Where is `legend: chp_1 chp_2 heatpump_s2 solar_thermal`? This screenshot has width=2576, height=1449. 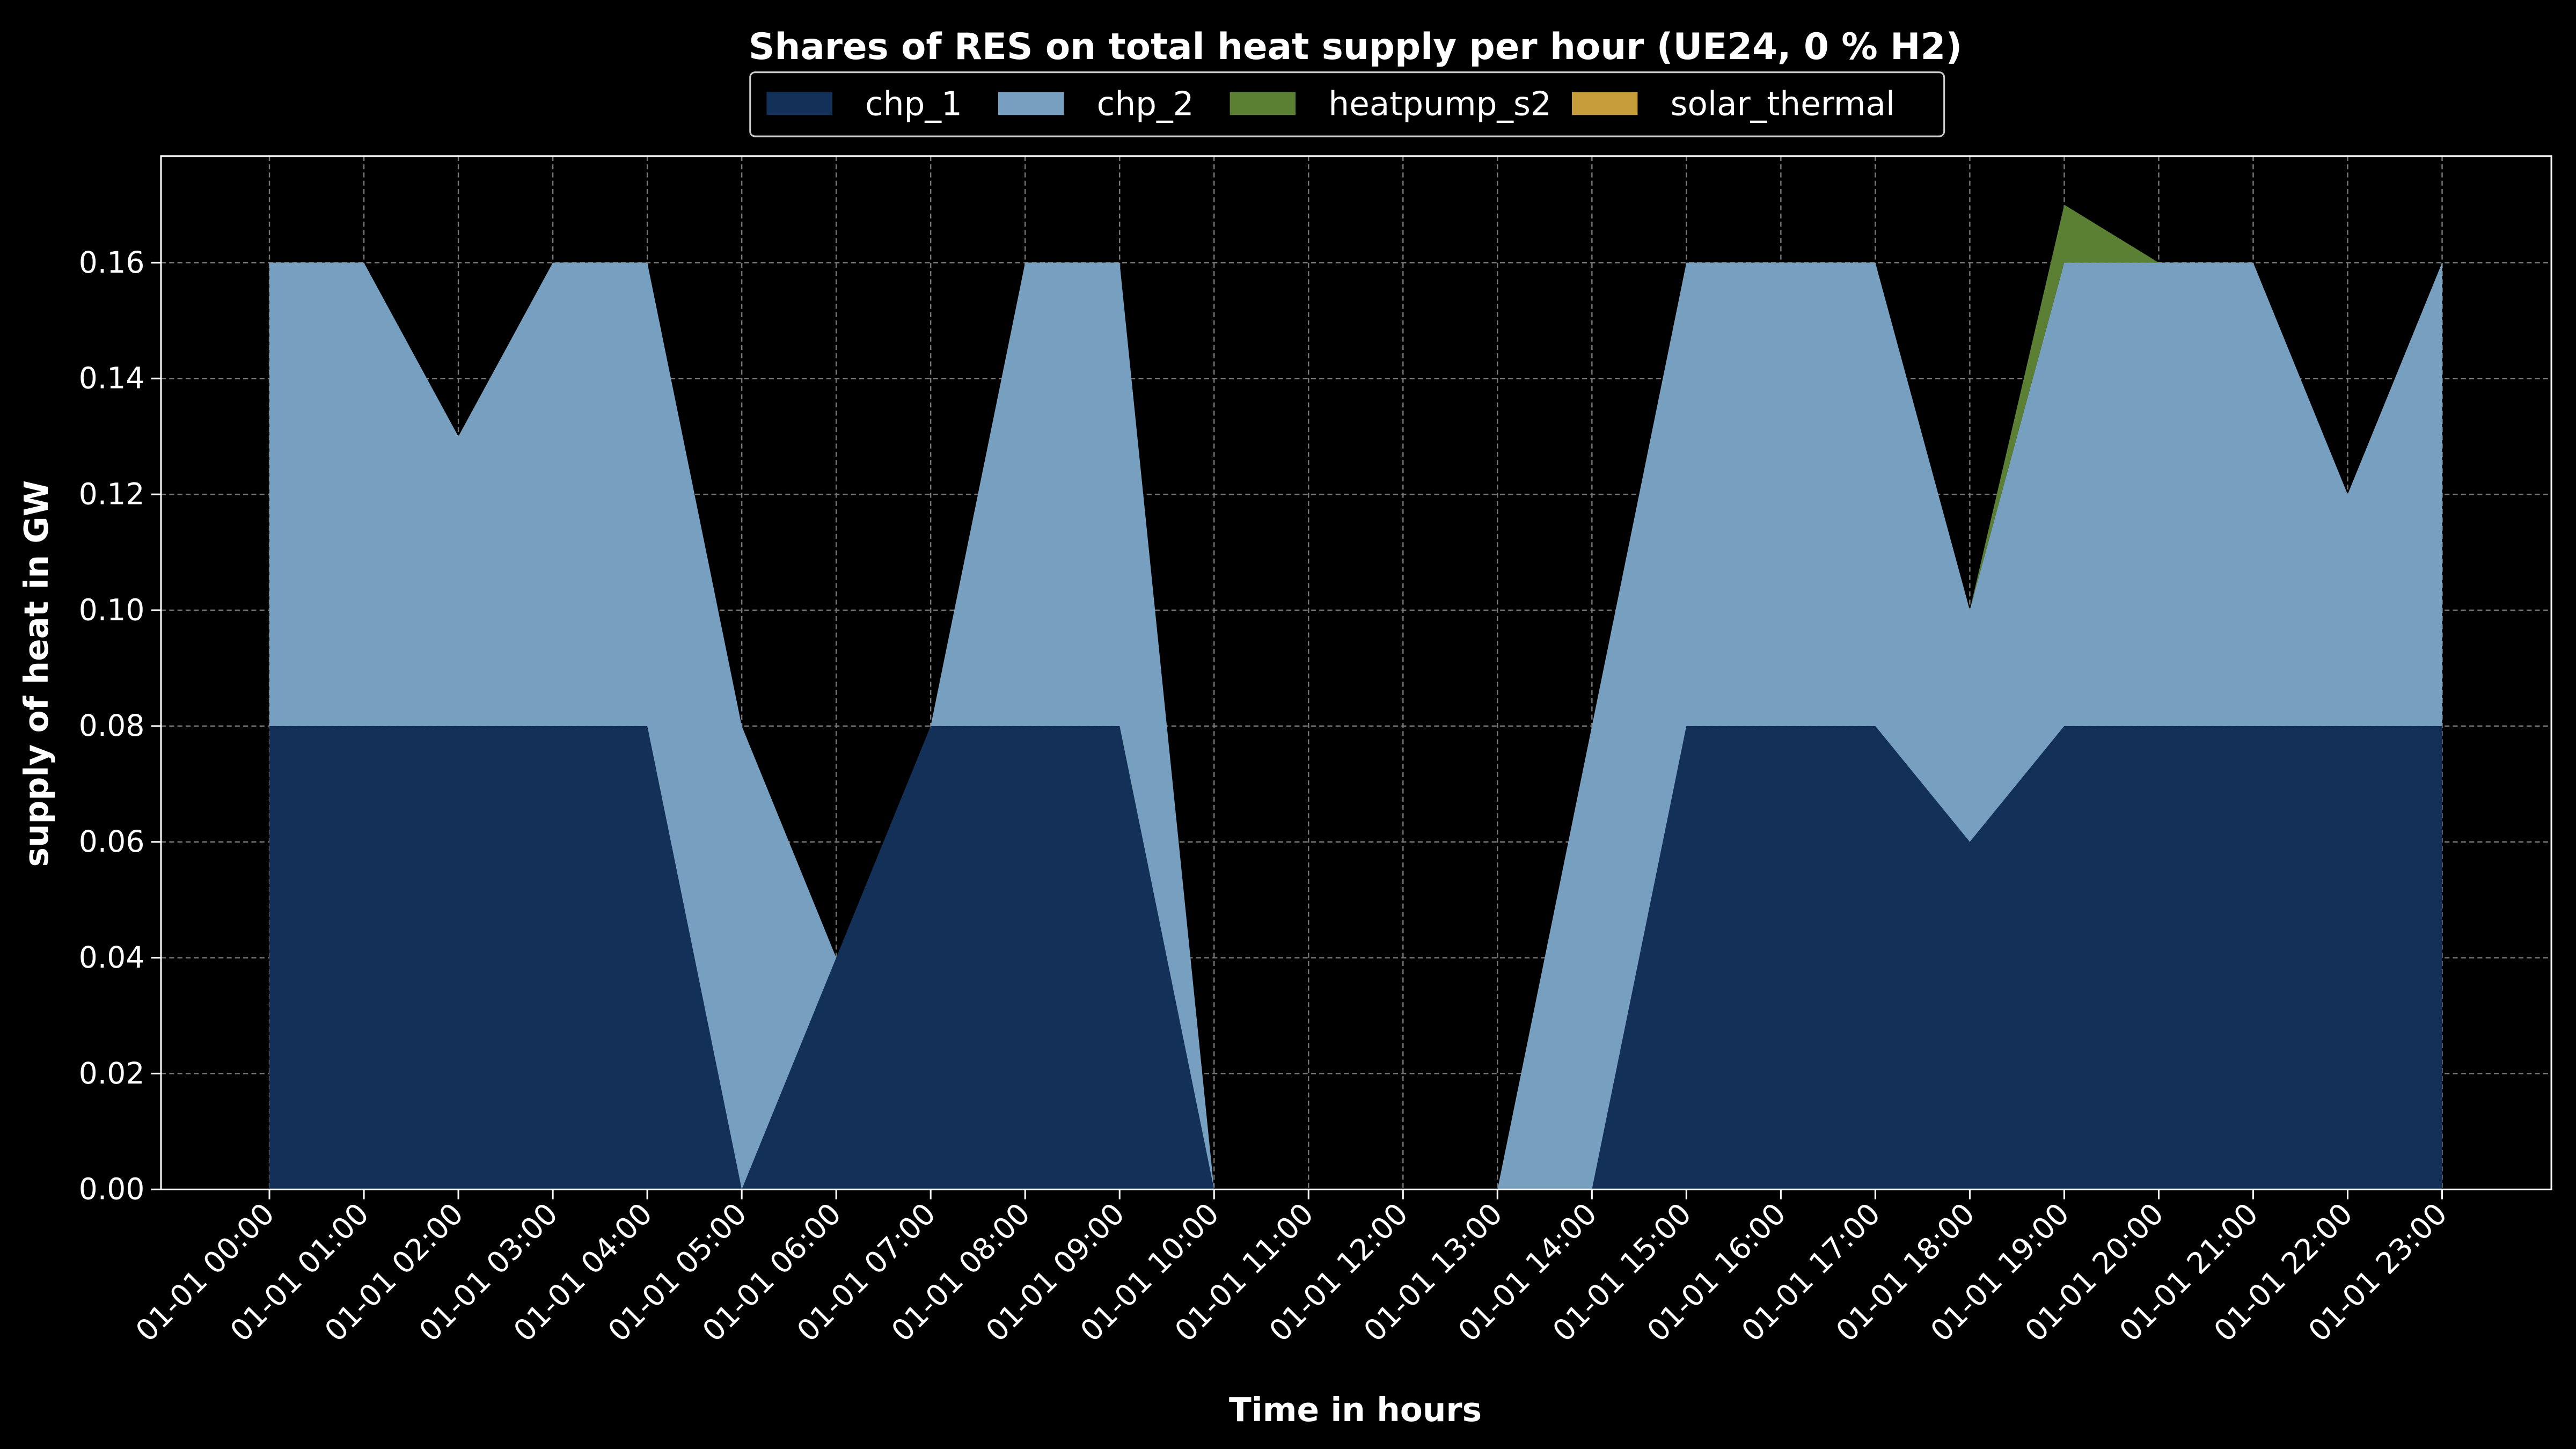 legend: chp_1 chp_2 heatpump_s2 solar_thermal is located at coordinates (1347, 104).